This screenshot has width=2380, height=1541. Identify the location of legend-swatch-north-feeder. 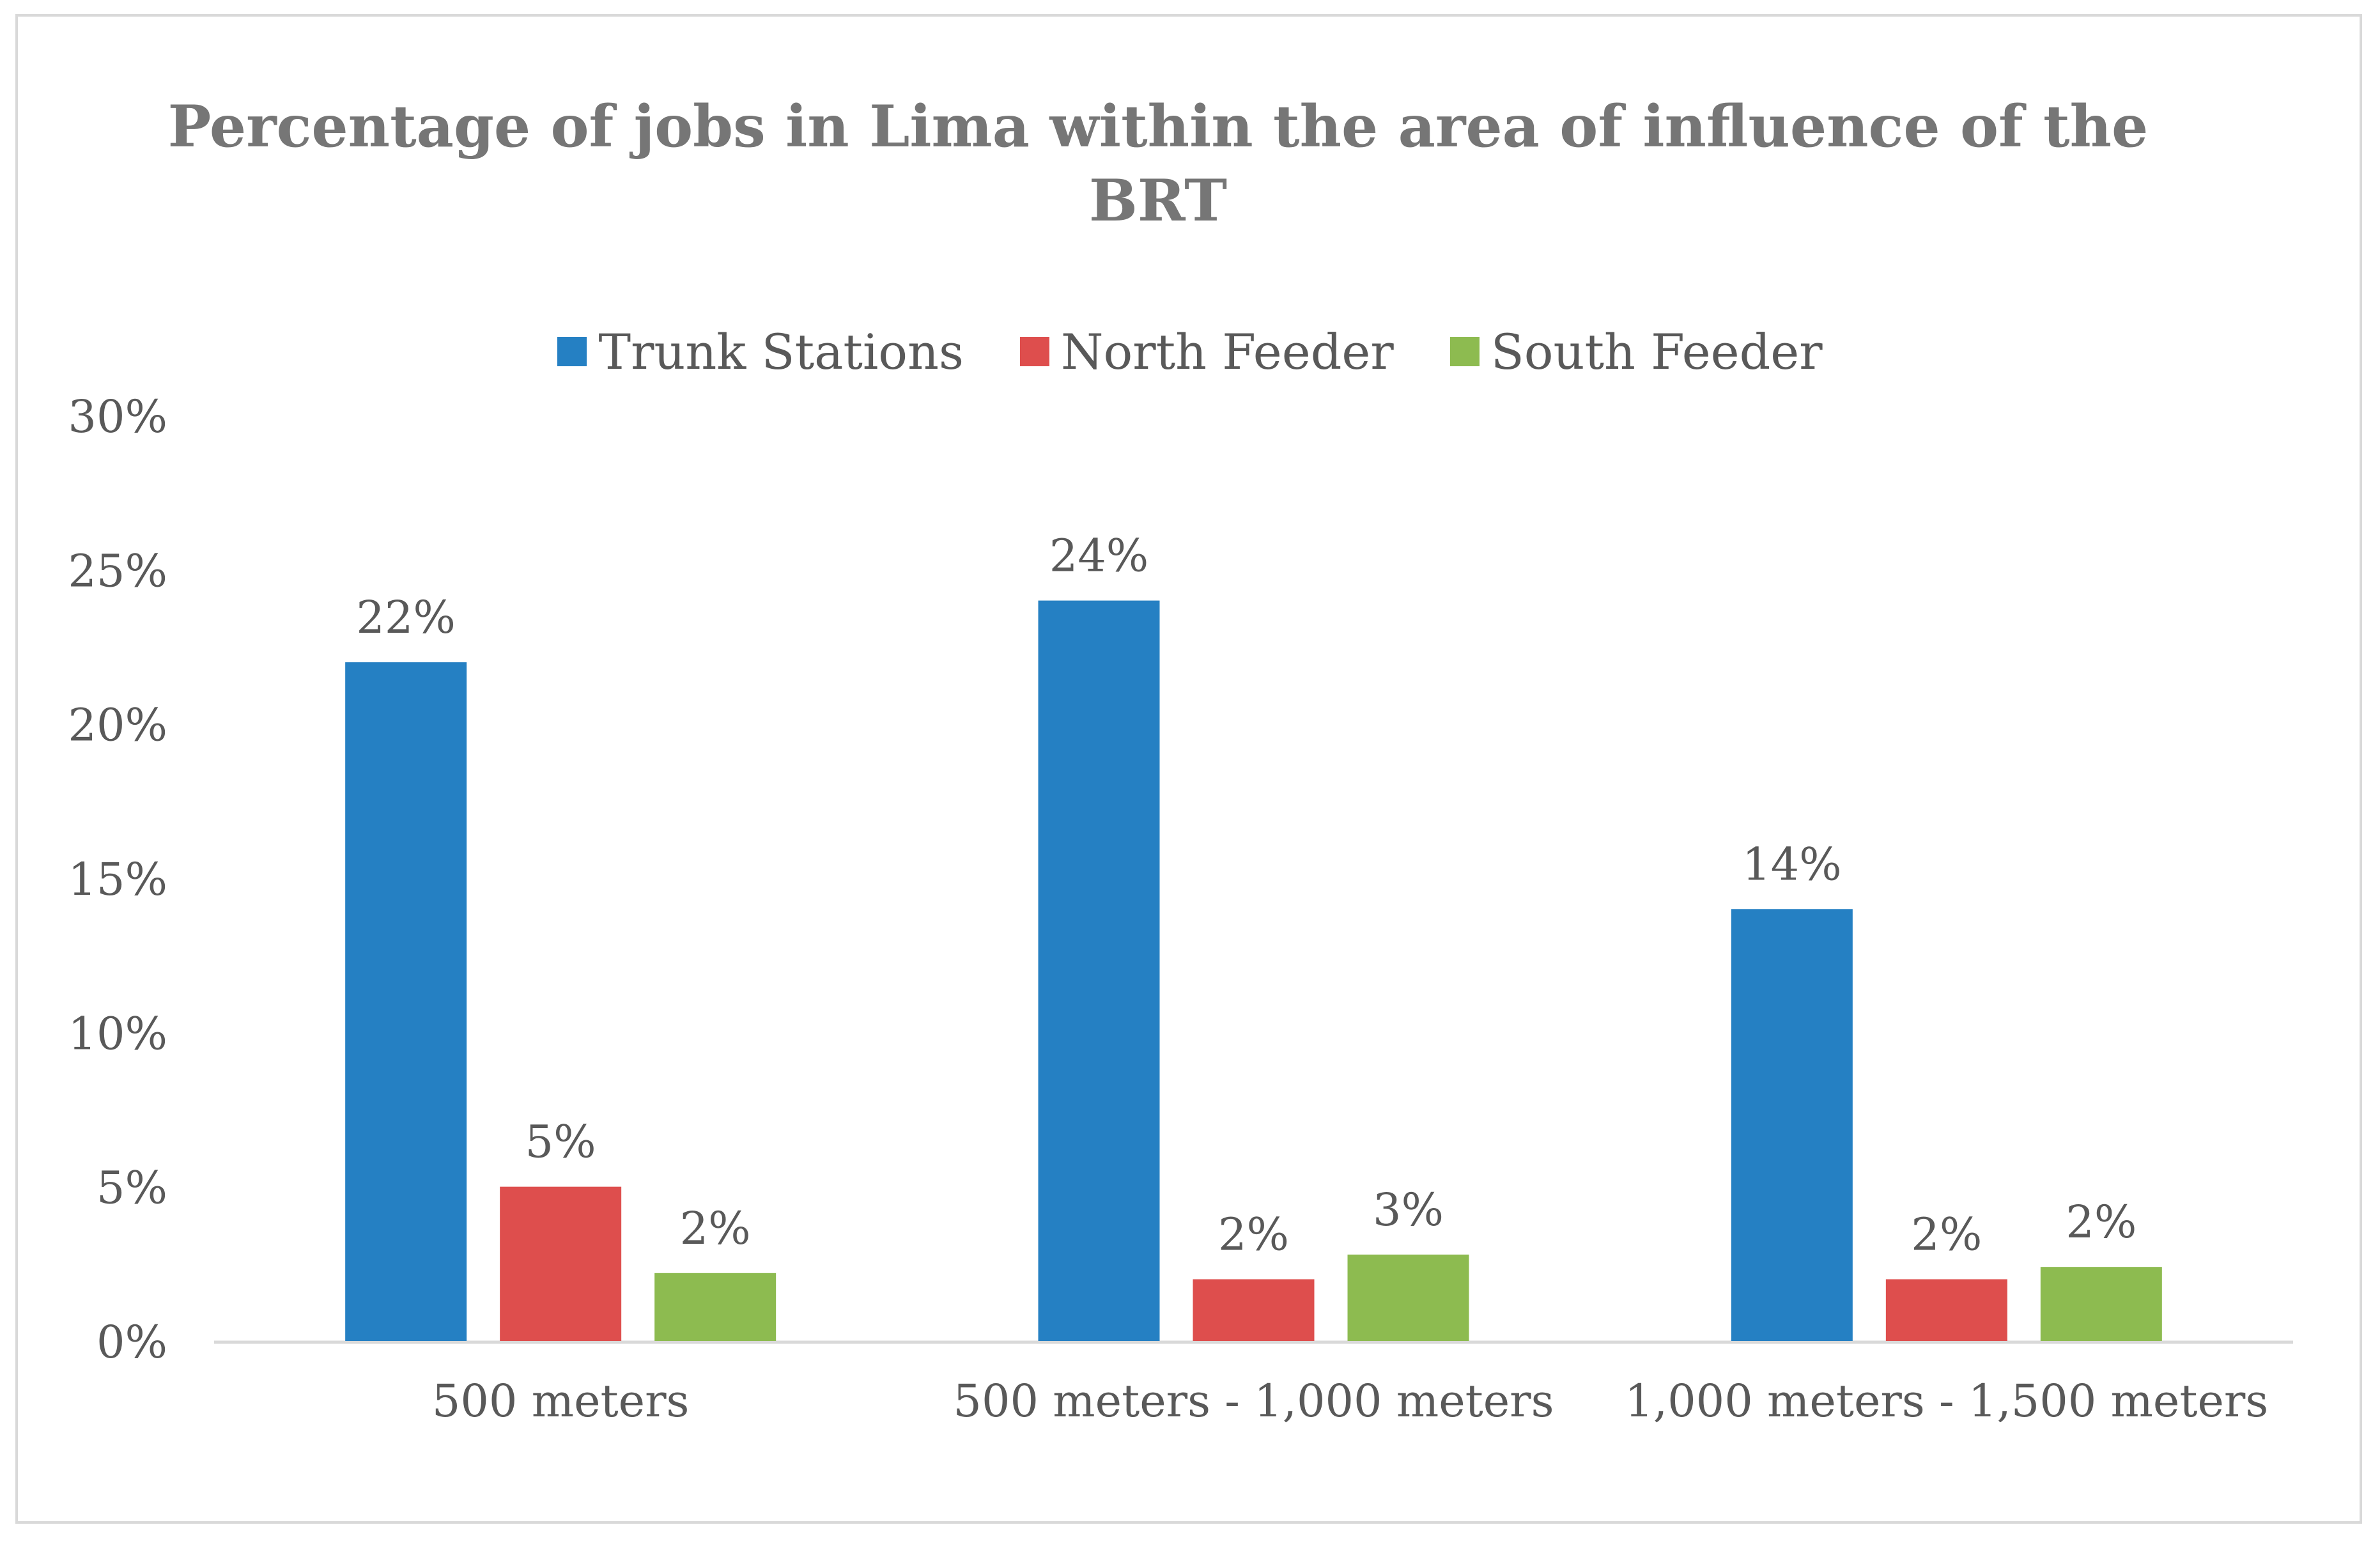
(1034, 351).